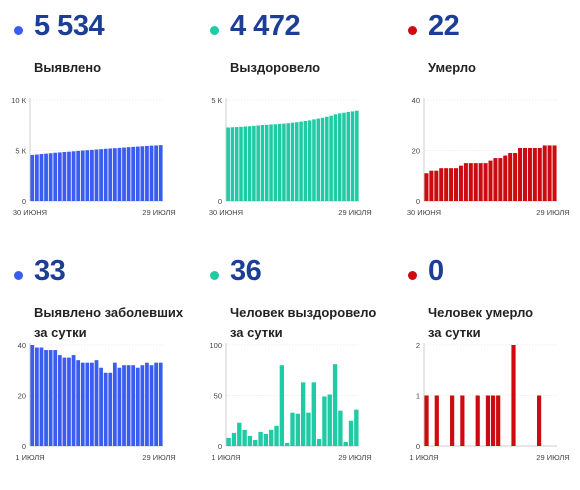 The height and width of the screenshot is (490, 580). What do you see at coordinates (489, 401) in the screenshot?
I see `bar-chart: 2 1 0 1 ИЮЛЯ 29 ИЮЛЯ` at bounding box center [489, 401].